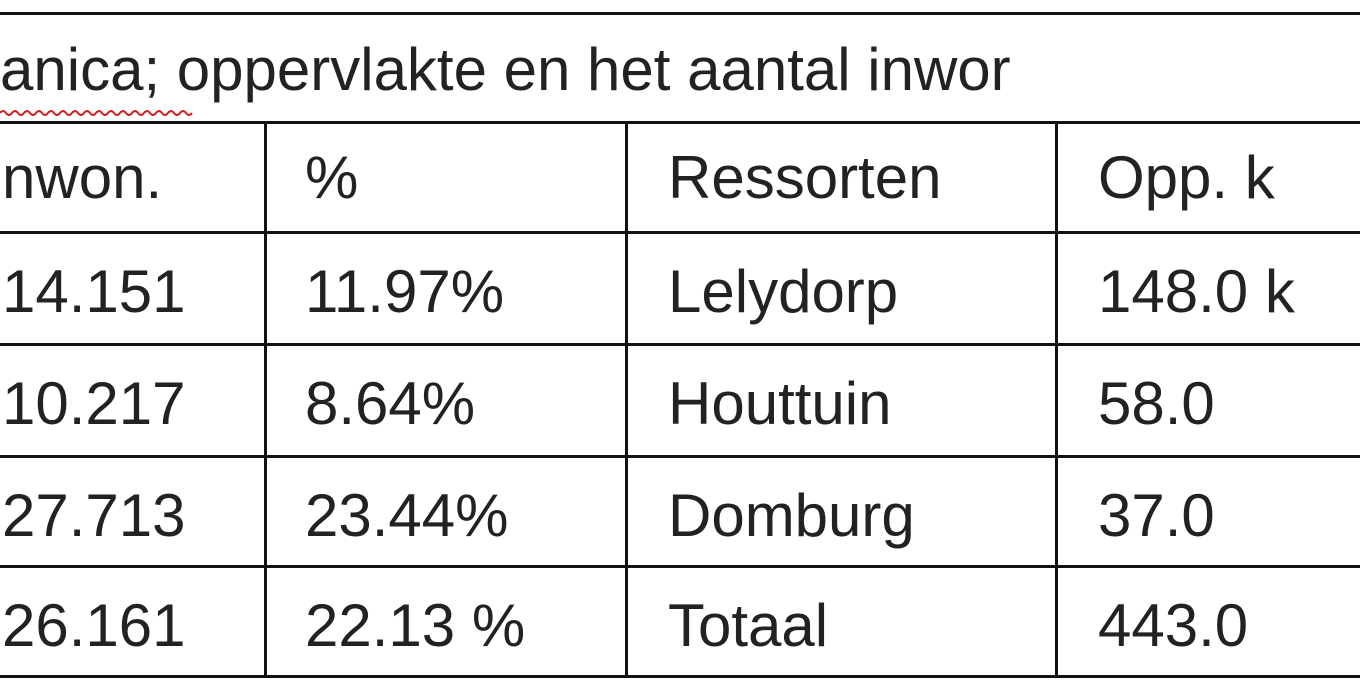 This screenshot has width=1360, height=700. Describe the element at coordinates (405, 291) in the screenshot. I see `cell: 11.97%` at that location.